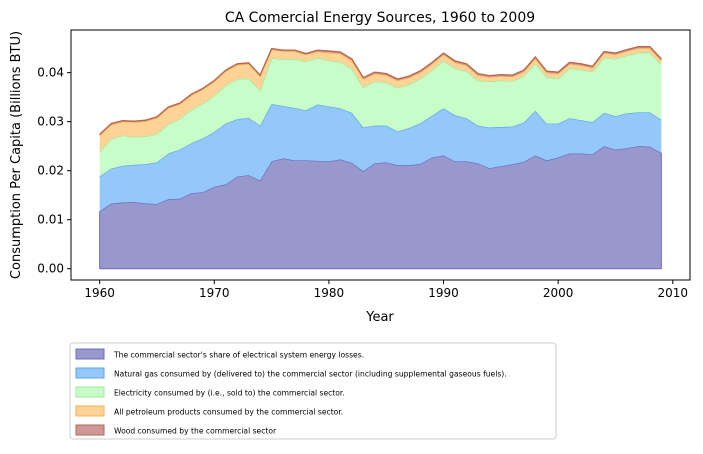  Describe the element at coordinates (195, 431) in the screenshot. I see `legend-label-5: Wood consumed by the commercial sector` at that location.